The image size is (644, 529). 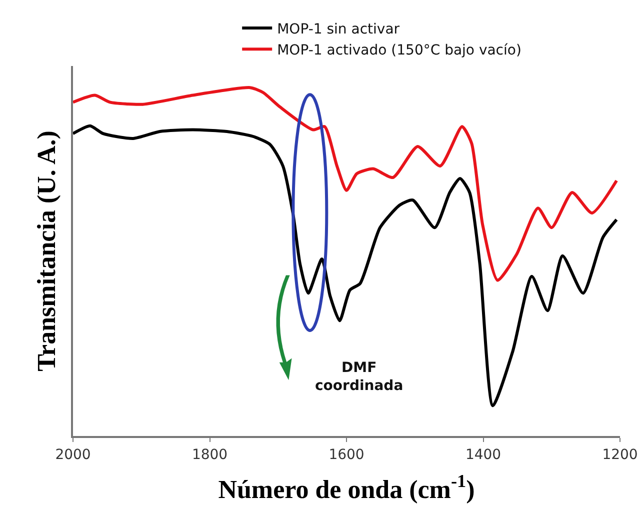 What do you see at coordinates (359, 377) in the screenshot?
I see `annotation: DMF coordinada` at bounding box center [359, 377].